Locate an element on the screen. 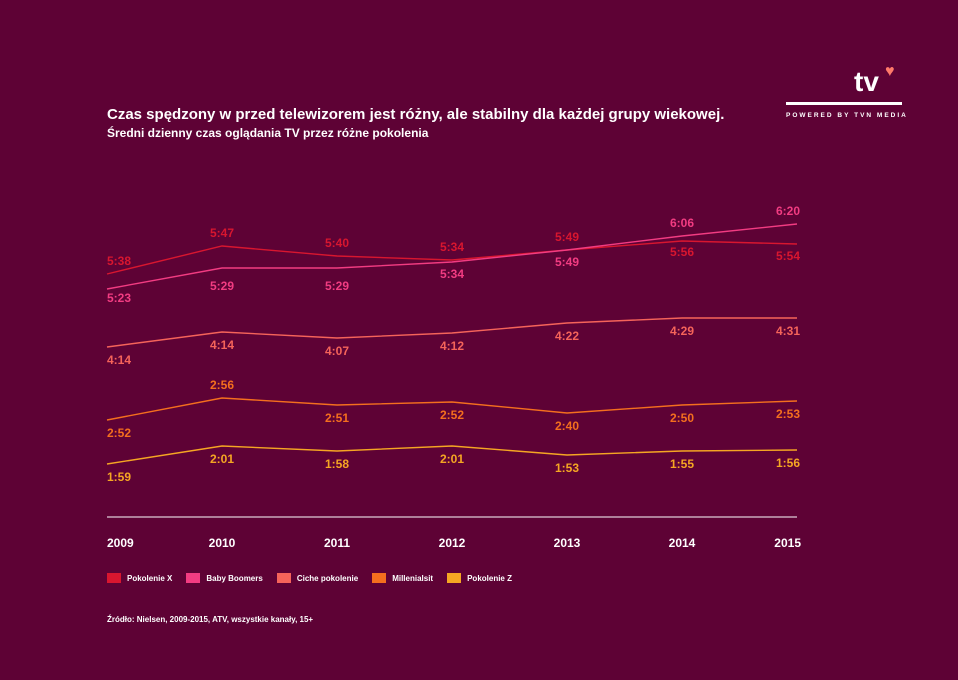 The height and width of the screenshot is (680, 958). data-label: 4:12 is located at coordinates (452, 346).